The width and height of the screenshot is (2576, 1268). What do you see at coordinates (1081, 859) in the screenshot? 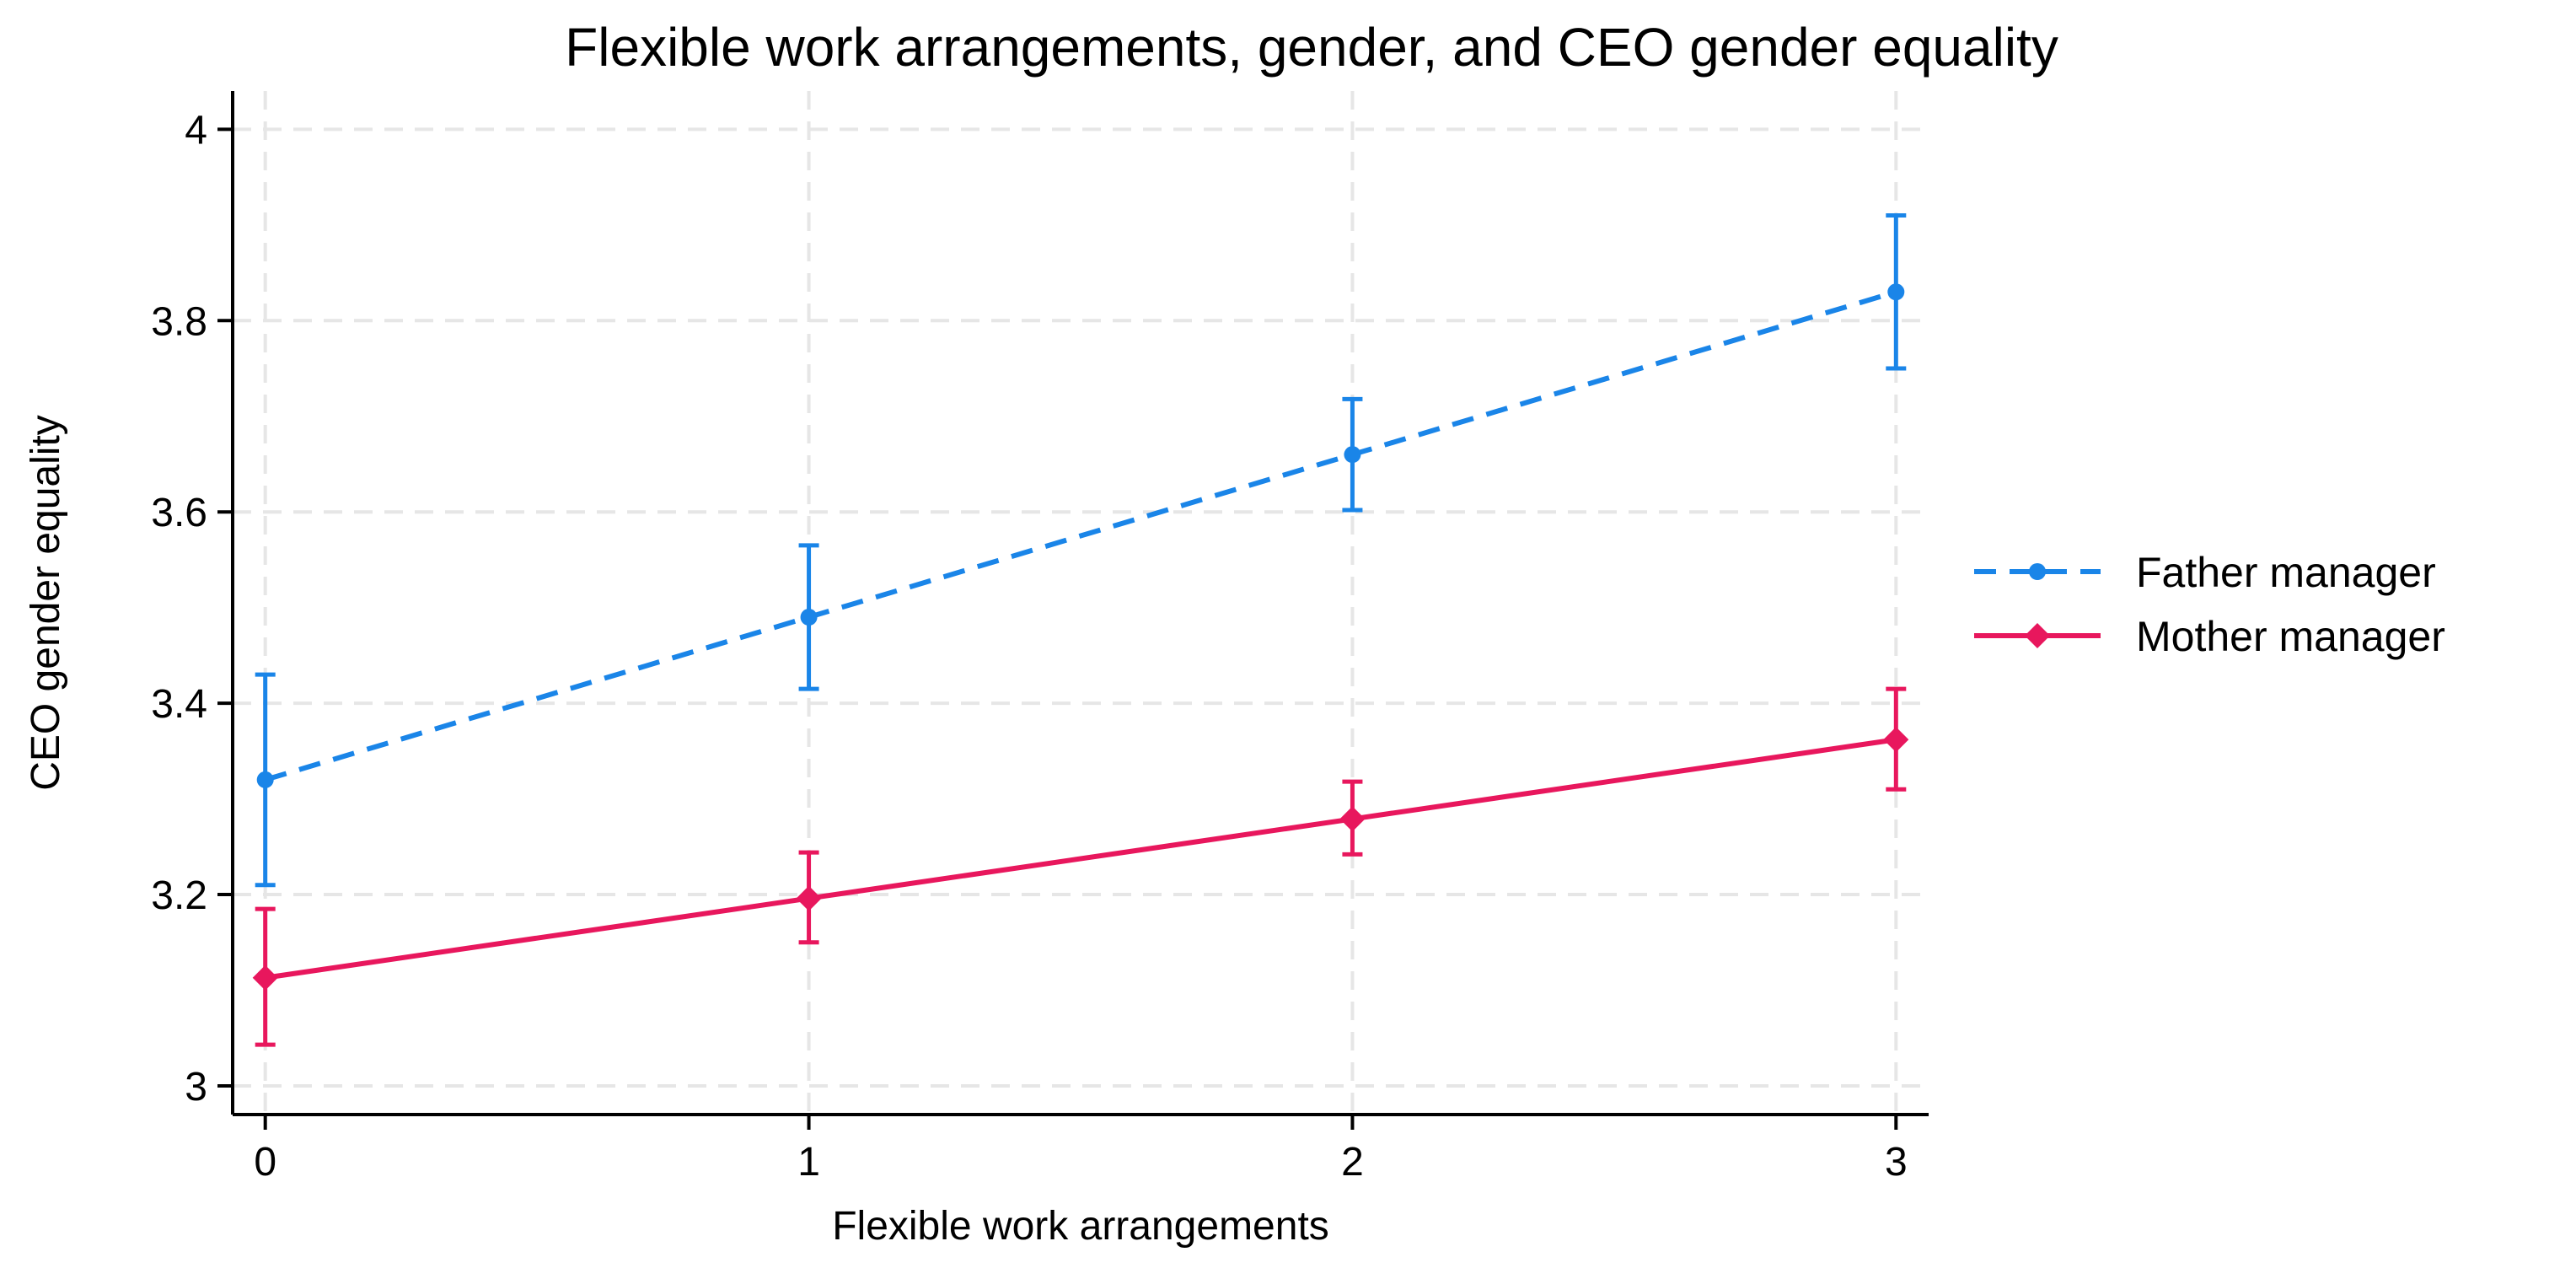
I see `series-line` at bounding box center [1081, 859].